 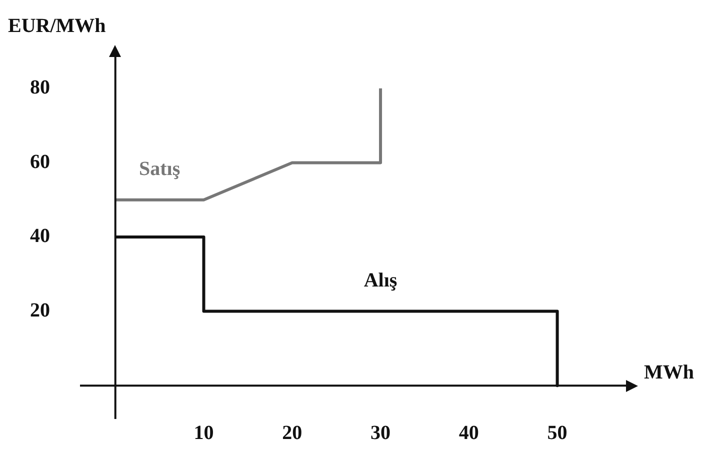 What do you see at coordinates (40, 87) in the screenshot?
I see `y-tick-label: 80` at bounding box center [40, 87].